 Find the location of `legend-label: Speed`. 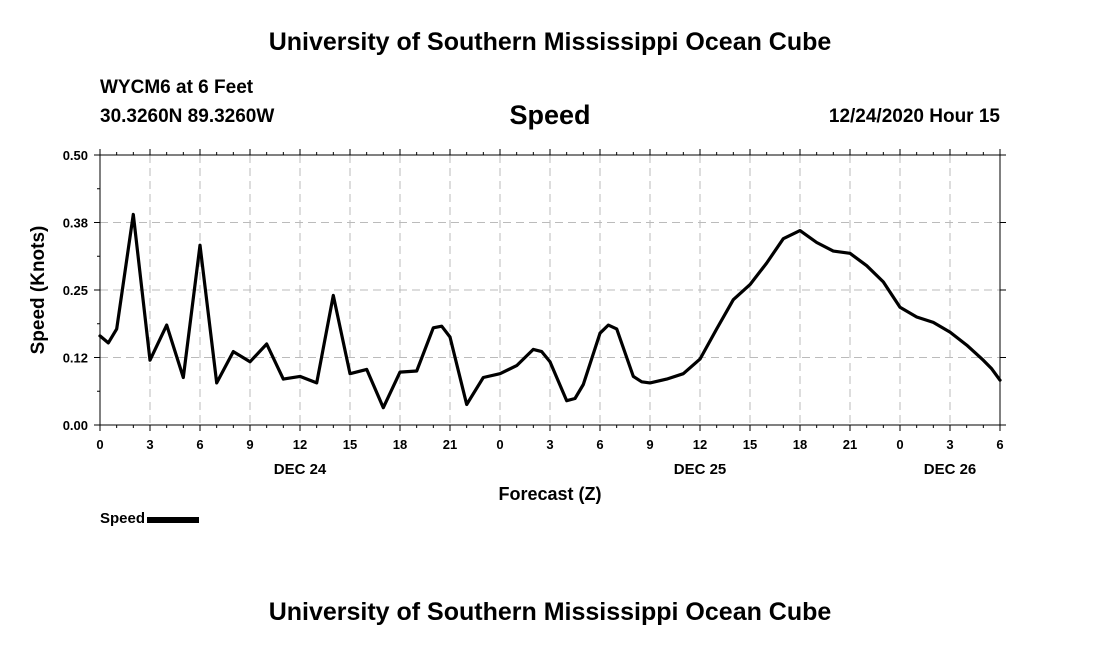

legend-label: Speed is located at coordinates (123, 518).